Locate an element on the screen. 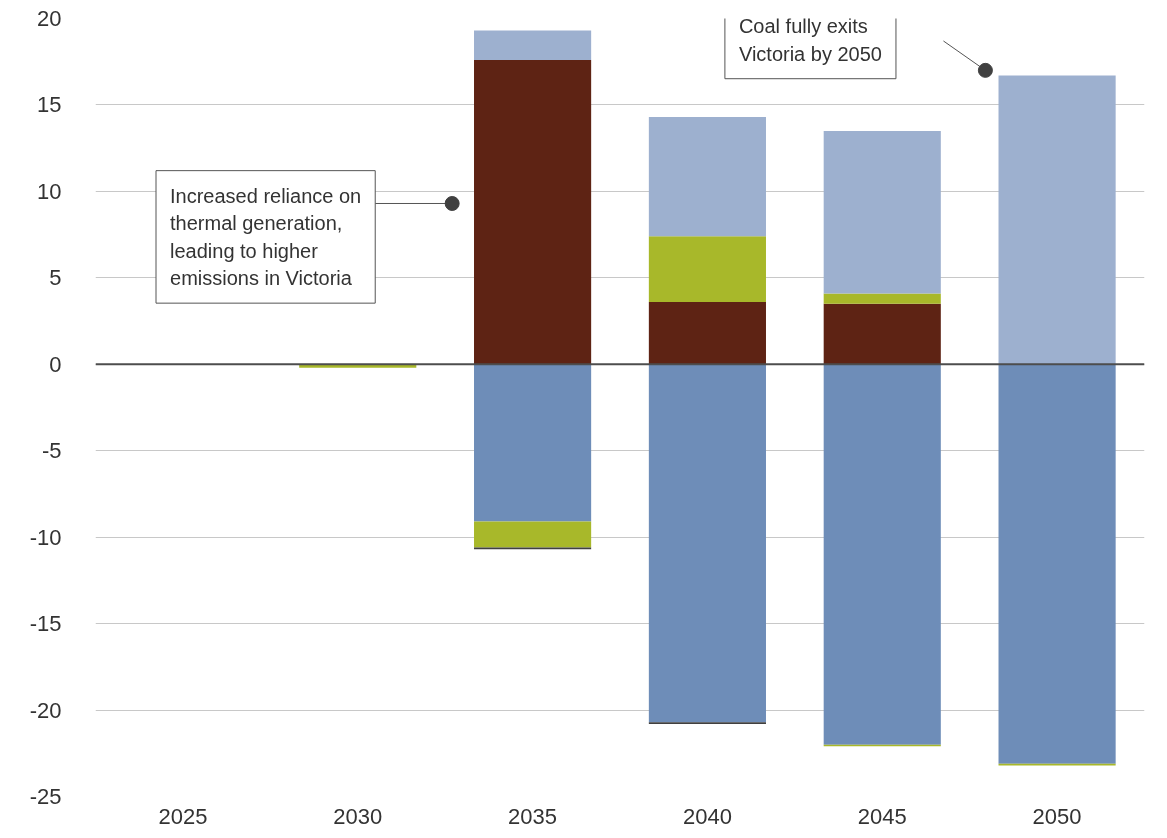 The width and height of the screenshot is (1167, 838). y-tick-label: 10 is located at coordinates (49, 191).